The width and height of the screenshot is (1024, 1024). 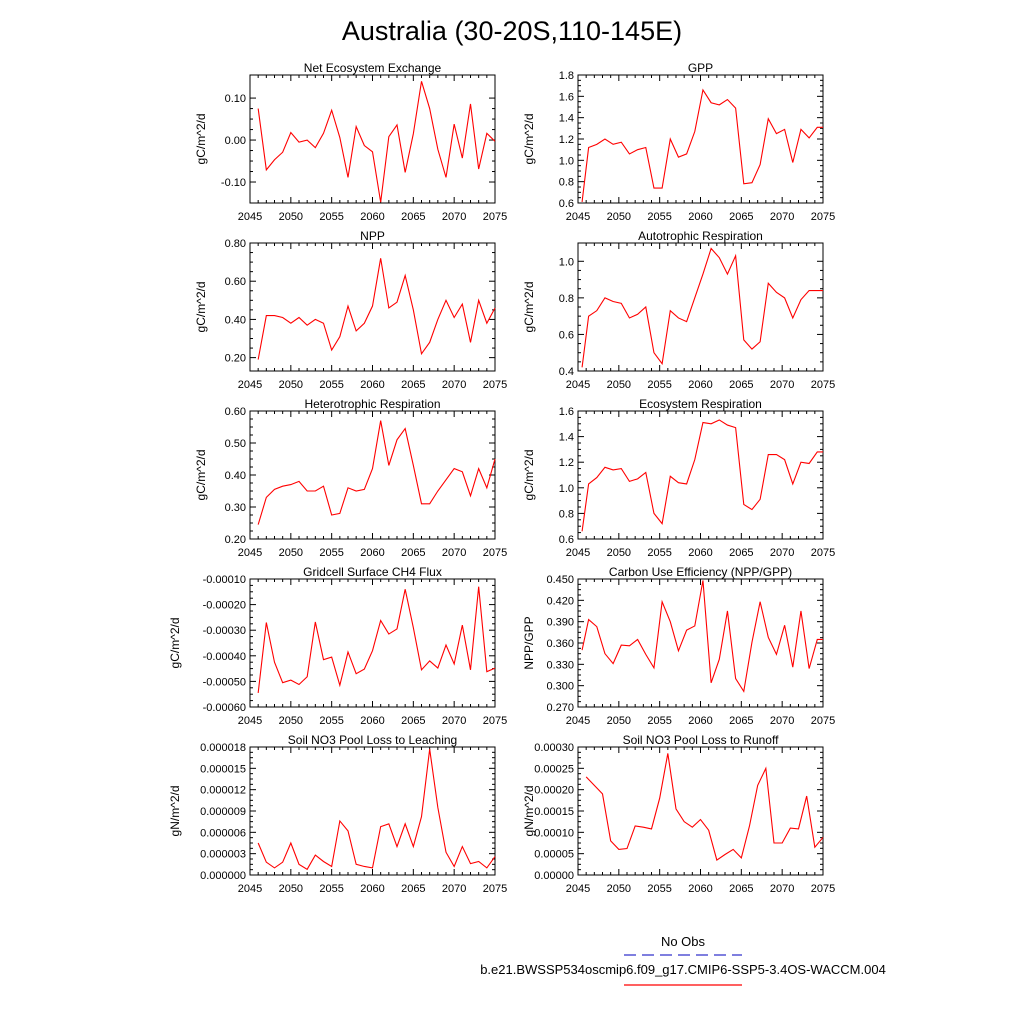 What do you see at coordinates (554, 769) in the screenshot?
I see `y-tick-label: 0.00025` at bounding box center [554, 769].